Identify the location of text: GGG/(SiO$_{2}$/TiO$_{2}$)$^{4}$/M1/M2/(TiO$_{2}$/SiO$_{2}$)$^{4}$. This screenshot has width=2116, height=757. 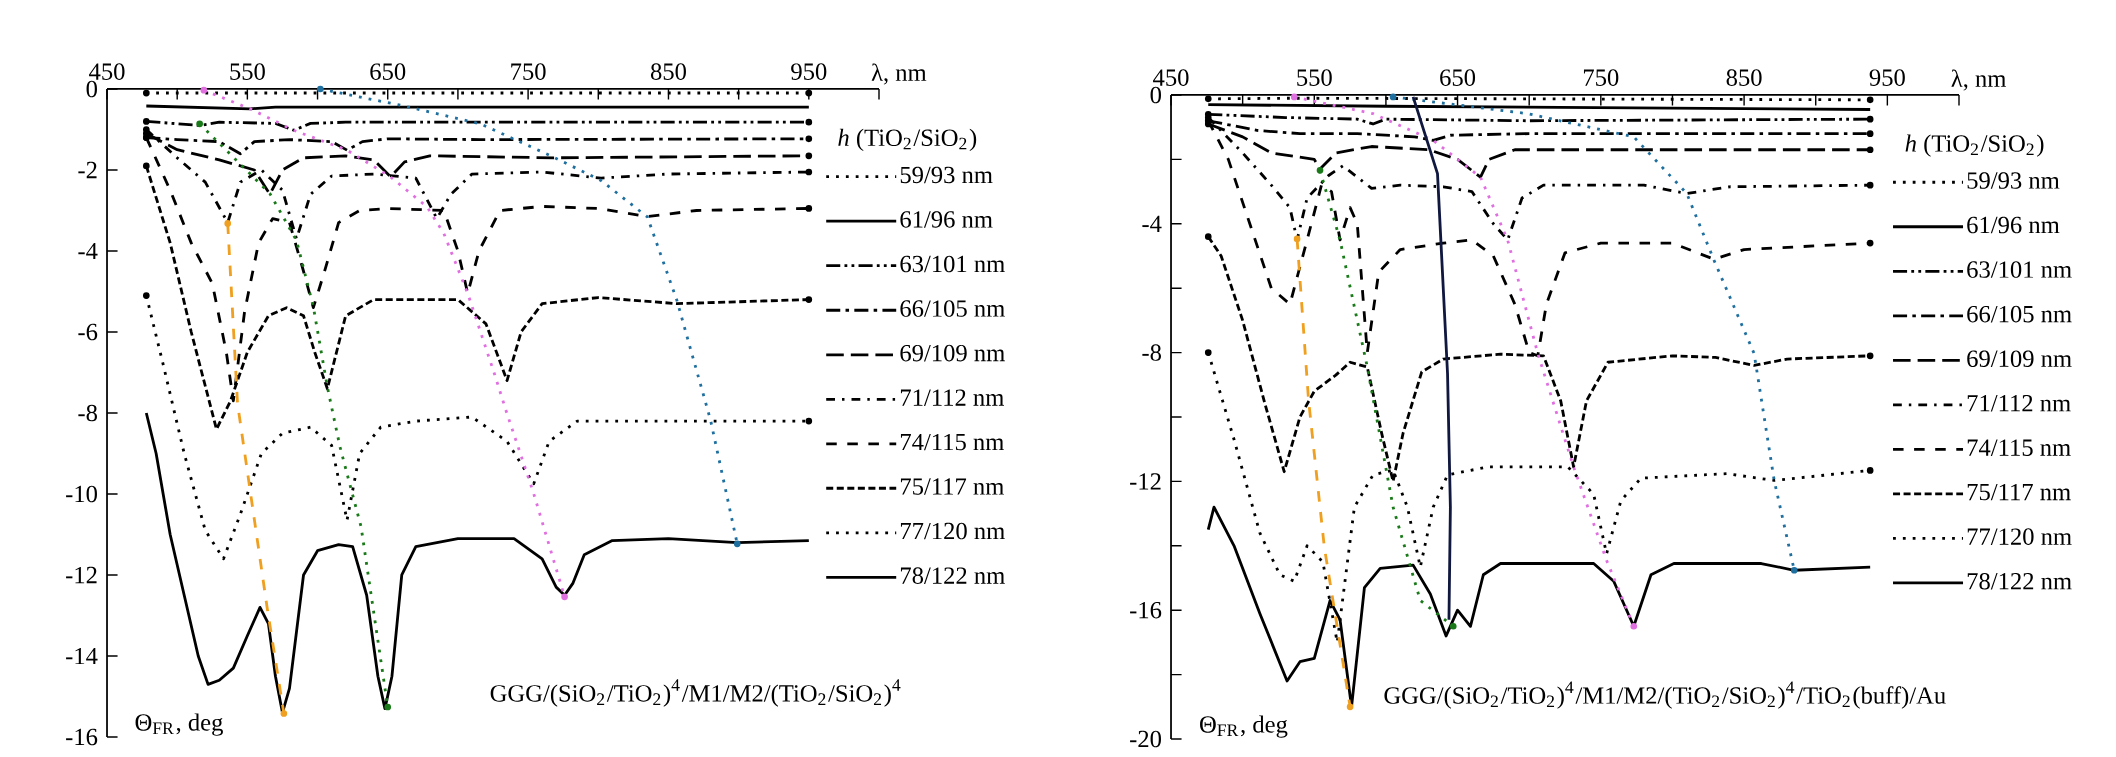
(695, 693).